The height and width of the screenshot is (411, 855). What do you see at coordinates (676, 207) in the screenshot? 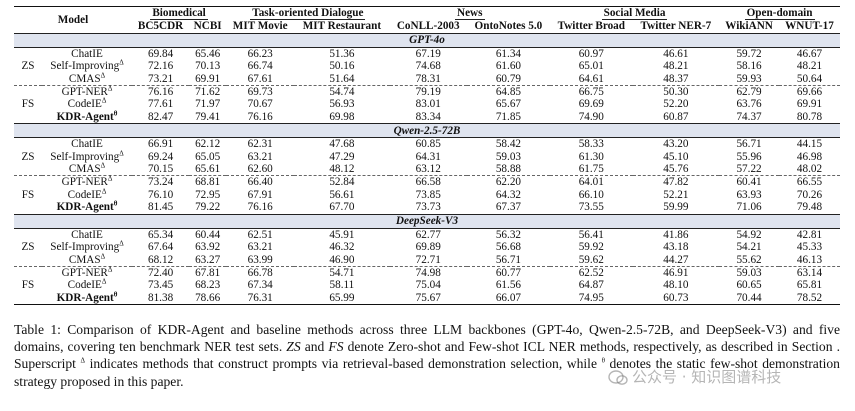
I see `score-cell: 59.99` at bounding box center [676, 207].